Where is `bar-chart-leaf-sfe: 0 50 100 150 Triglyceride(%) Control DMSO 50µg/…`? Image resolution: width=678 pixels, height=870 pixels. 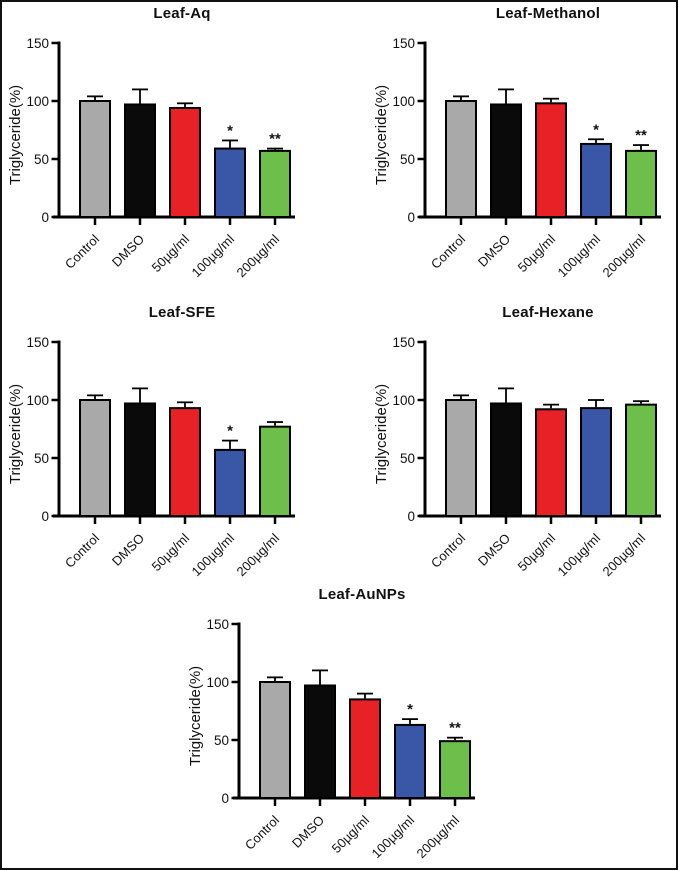
bar-chart-leaf-sfe: 0 50 100 150 Triglyceride(%) Control DMSO 50µg/… is located at coordinates (151, 457).